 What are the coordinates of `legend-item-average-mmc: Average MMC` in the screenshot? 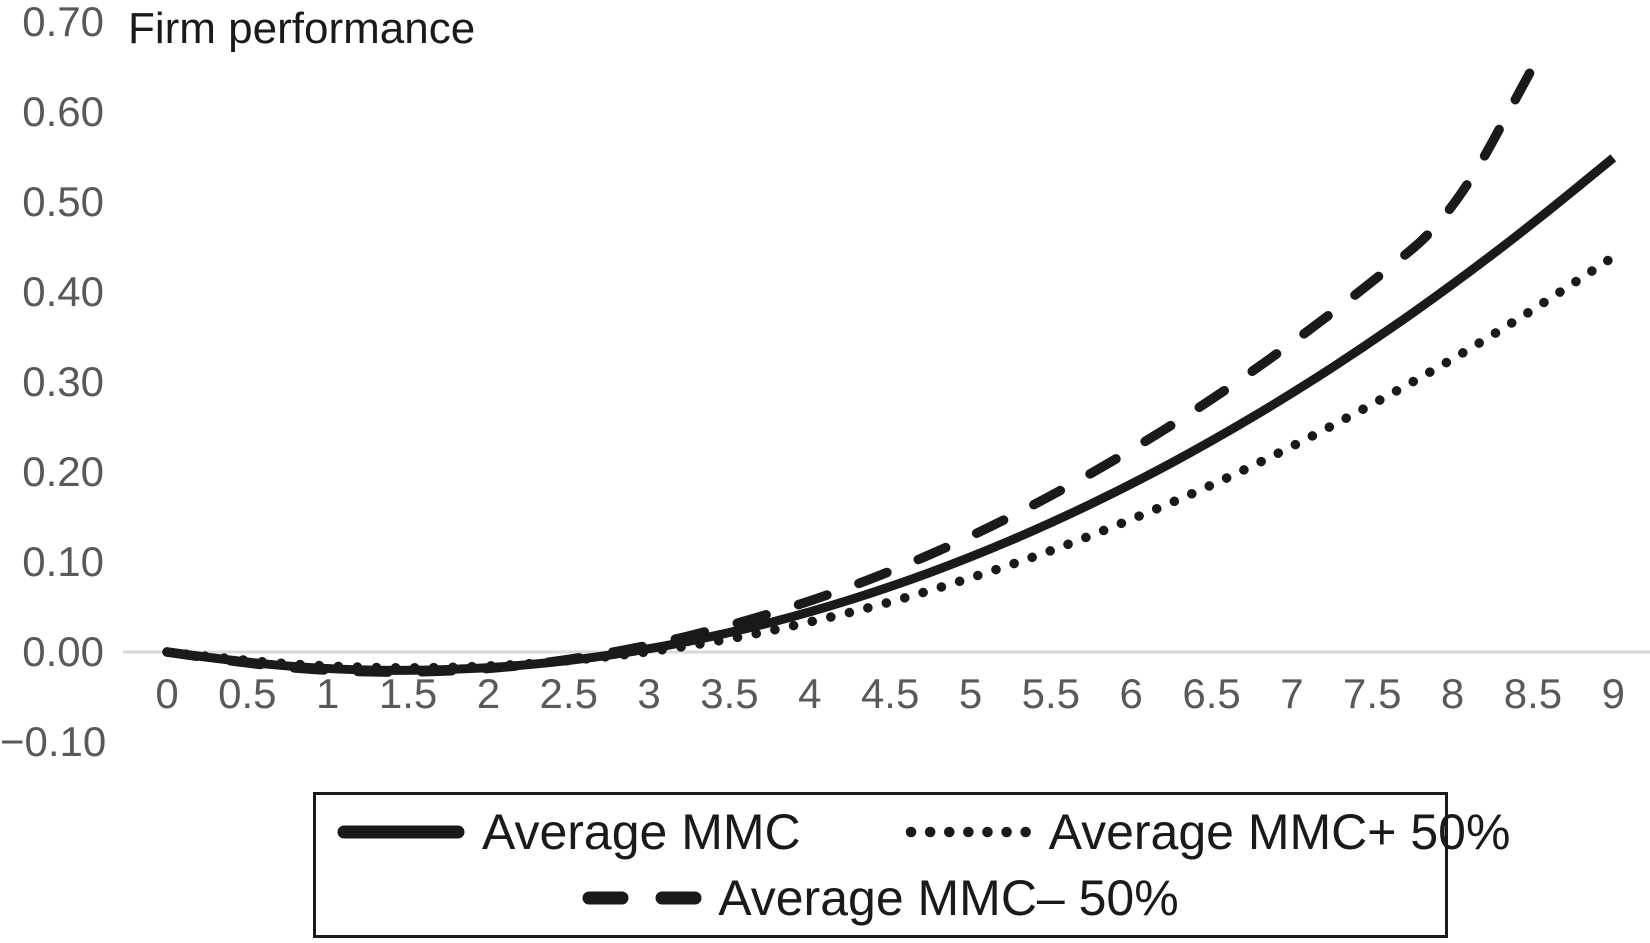 It's located at (568, 832).